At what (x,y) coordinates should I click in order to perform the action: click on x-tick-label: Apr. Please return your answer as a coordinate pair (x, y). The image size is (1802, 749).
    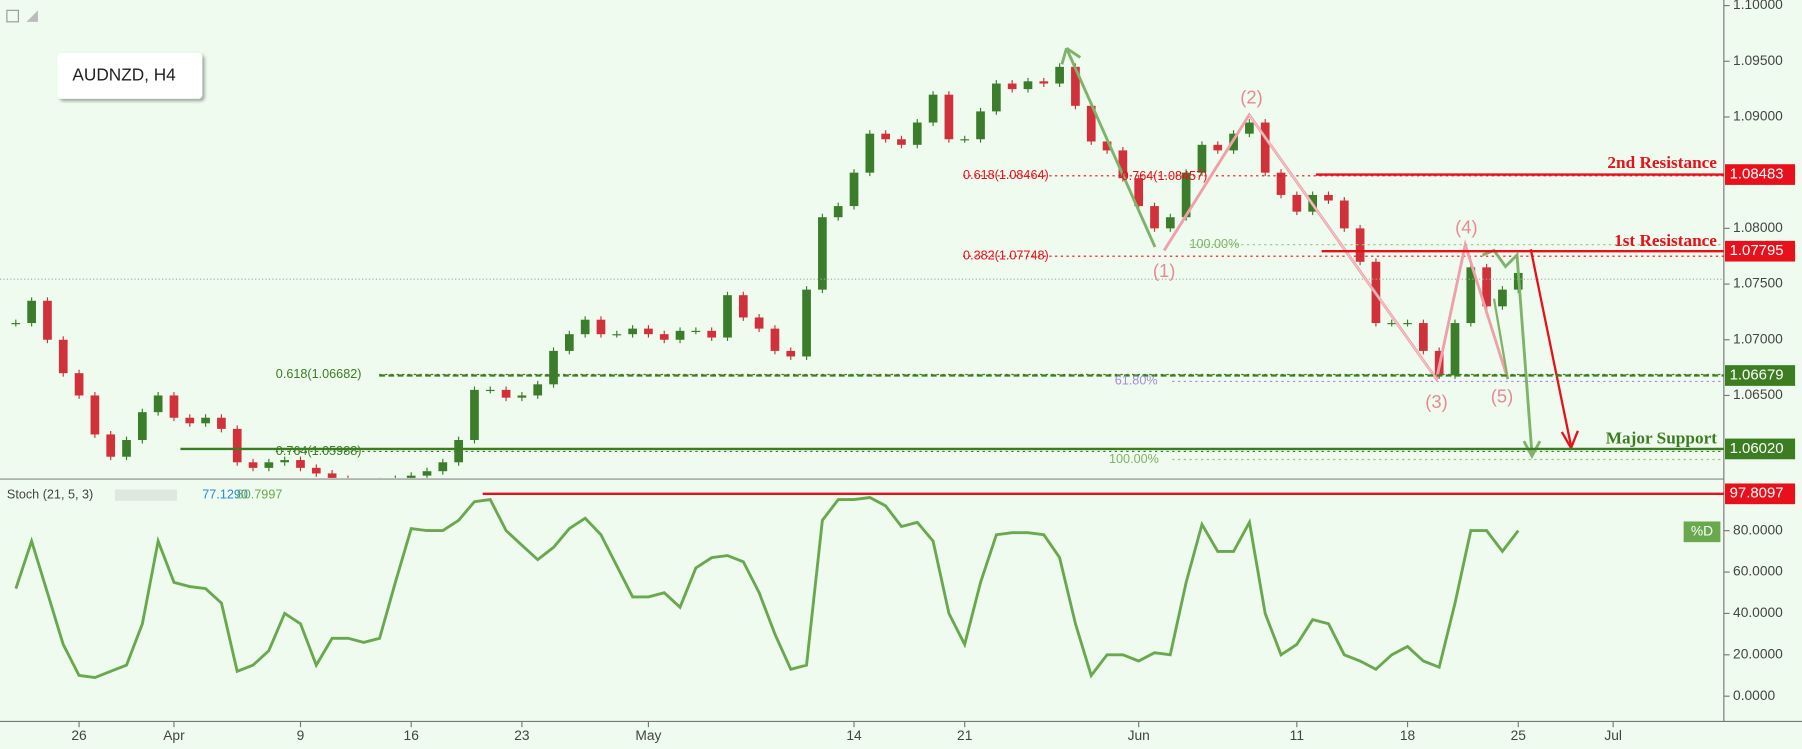
    Looking at the image, I should click on (174, 735).